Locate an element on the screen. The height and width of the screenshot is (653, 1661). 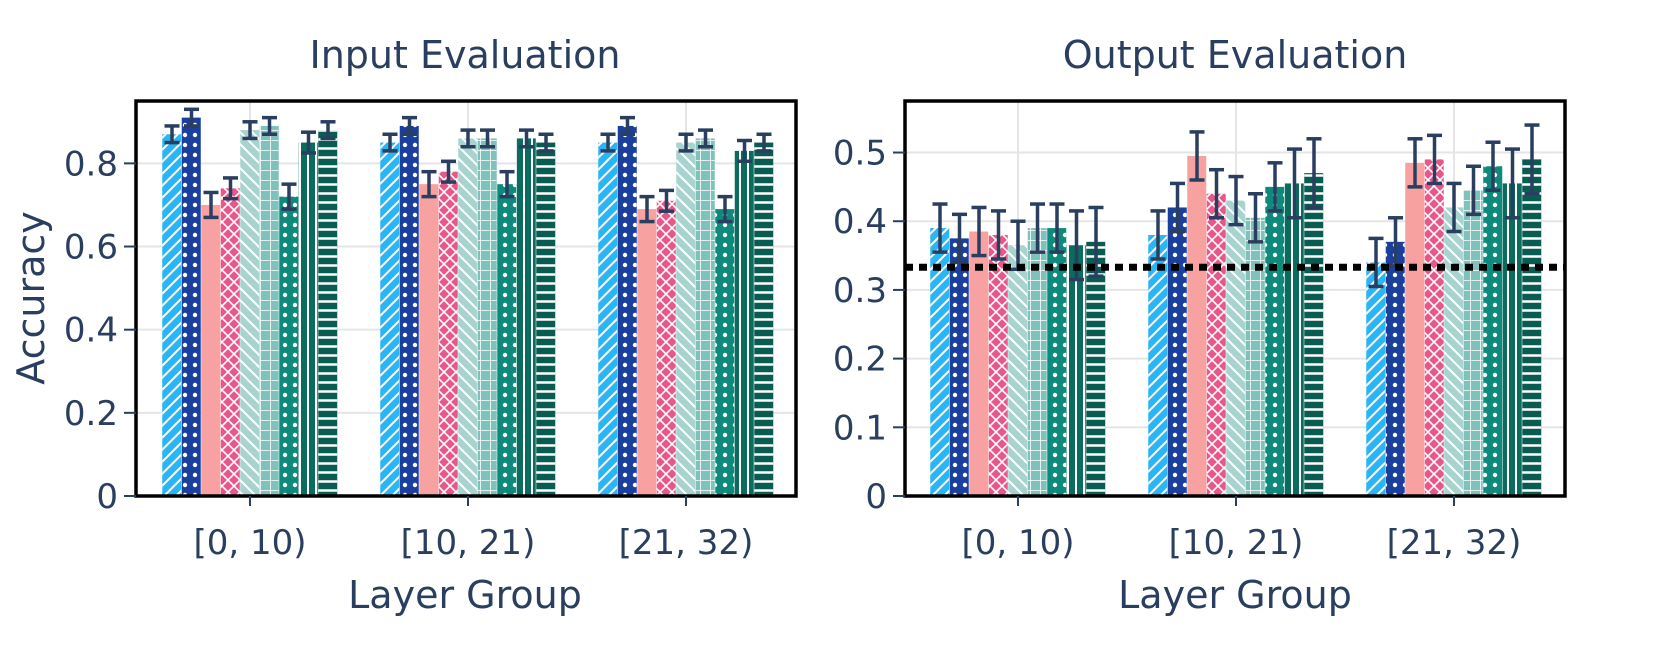
x-tick-label: [21, 32) is located at coordinates (1454, 543).